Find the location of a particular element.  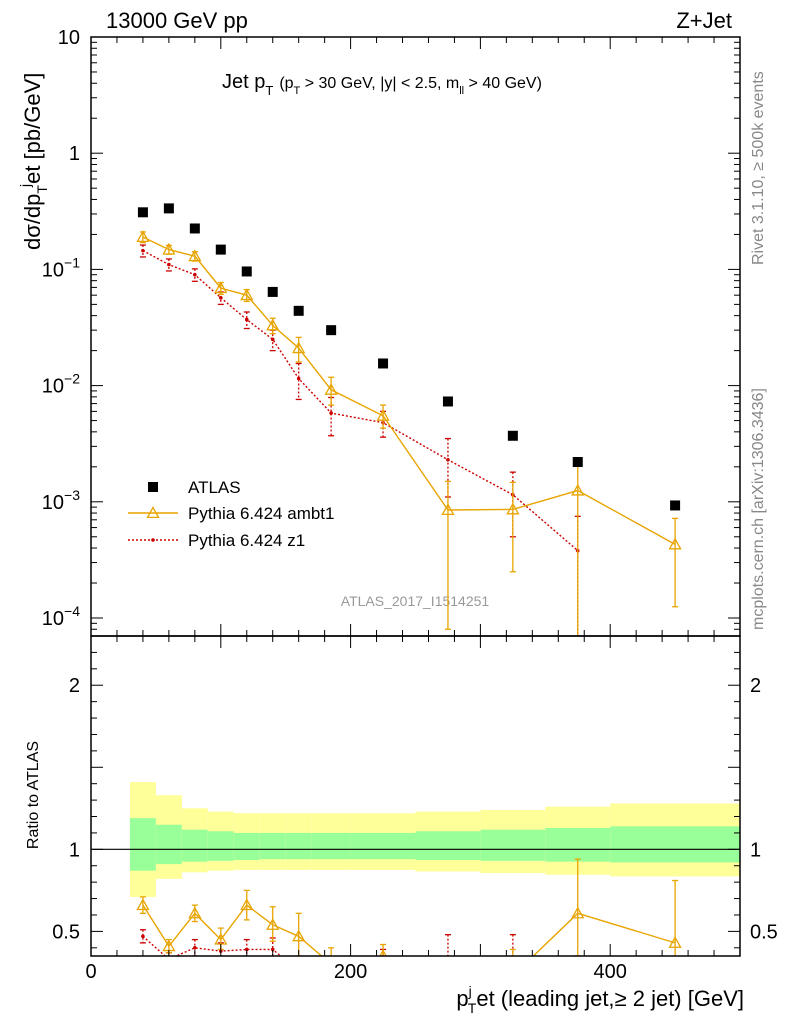

legend: ATLAS Pythia 6.424 ambt1 Pythia 6.424 z1 is located at coordinates (231, 514).